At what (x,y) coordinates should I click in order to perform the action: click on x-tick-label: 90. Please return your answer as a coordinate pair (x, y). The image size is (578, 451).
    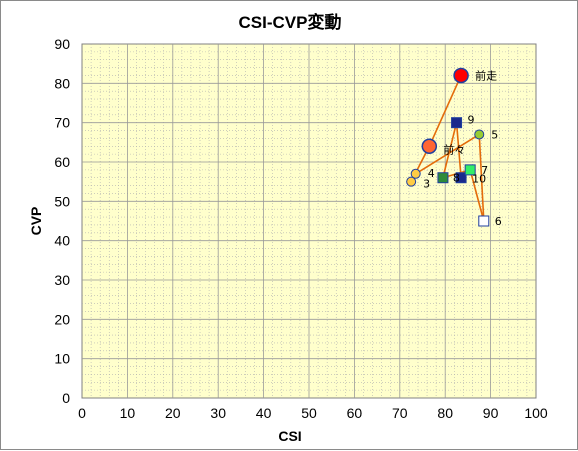
    Looking at the image, I should click on (491, 413).